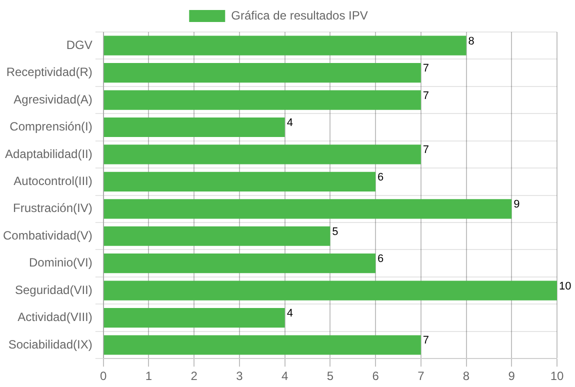 The image size is (575, 387). I want to click on legend-label: Gráfica de resultados IPV, so click(299, 15).